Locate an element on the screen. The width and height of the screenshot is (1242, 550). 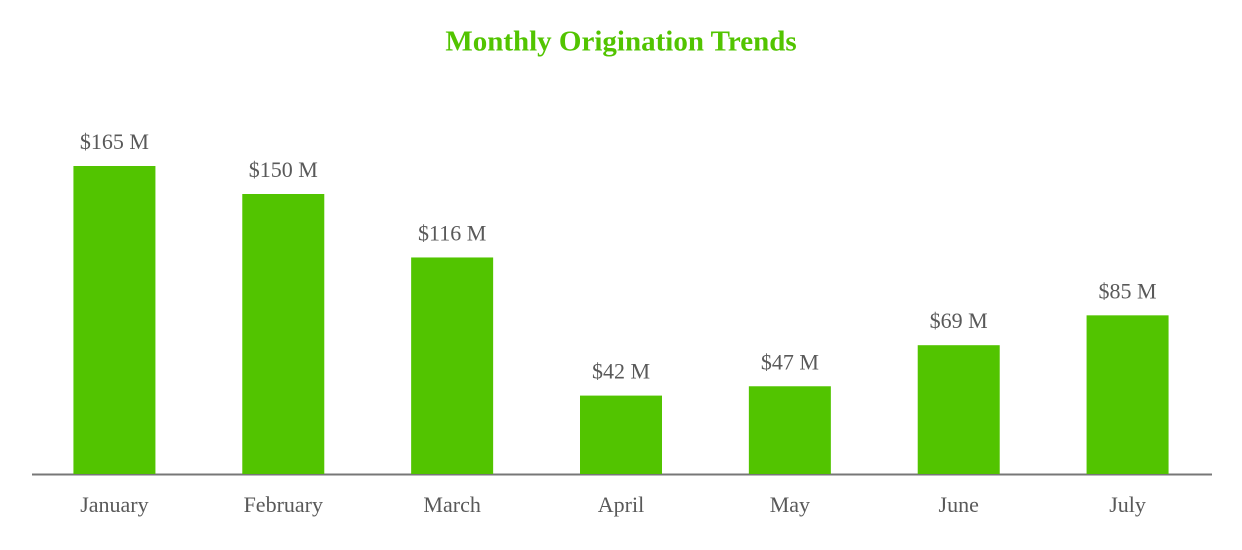
x-tick-label: February is located at coordinates (283, 504).